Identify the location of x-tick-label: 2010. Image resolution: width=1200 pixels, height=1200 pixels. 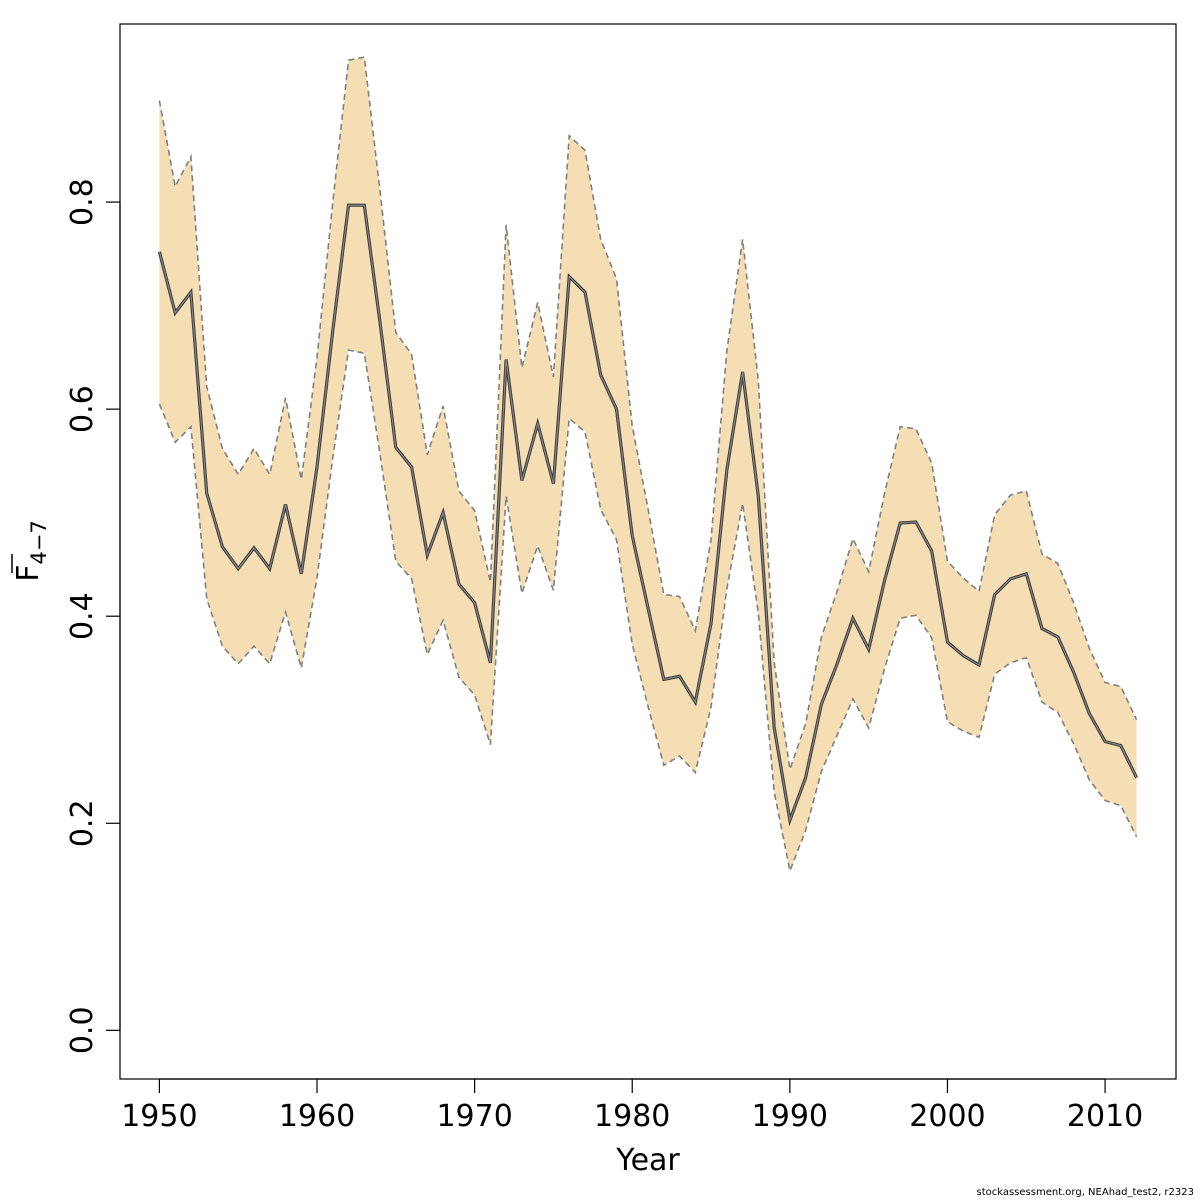
(1105, 1116).